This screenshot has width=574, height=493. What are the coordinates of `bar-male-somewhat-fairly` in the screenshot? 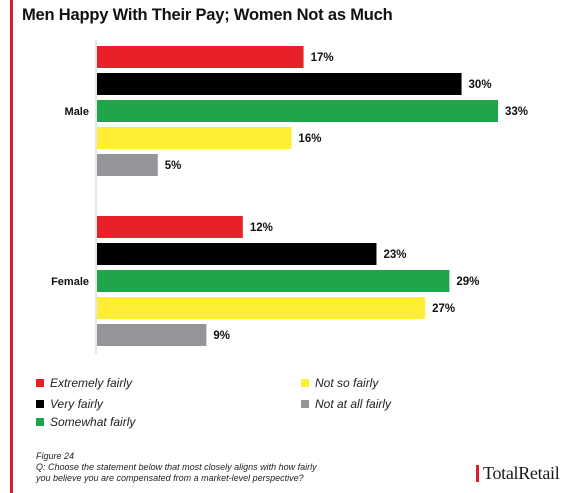 It's located at (297, 111).